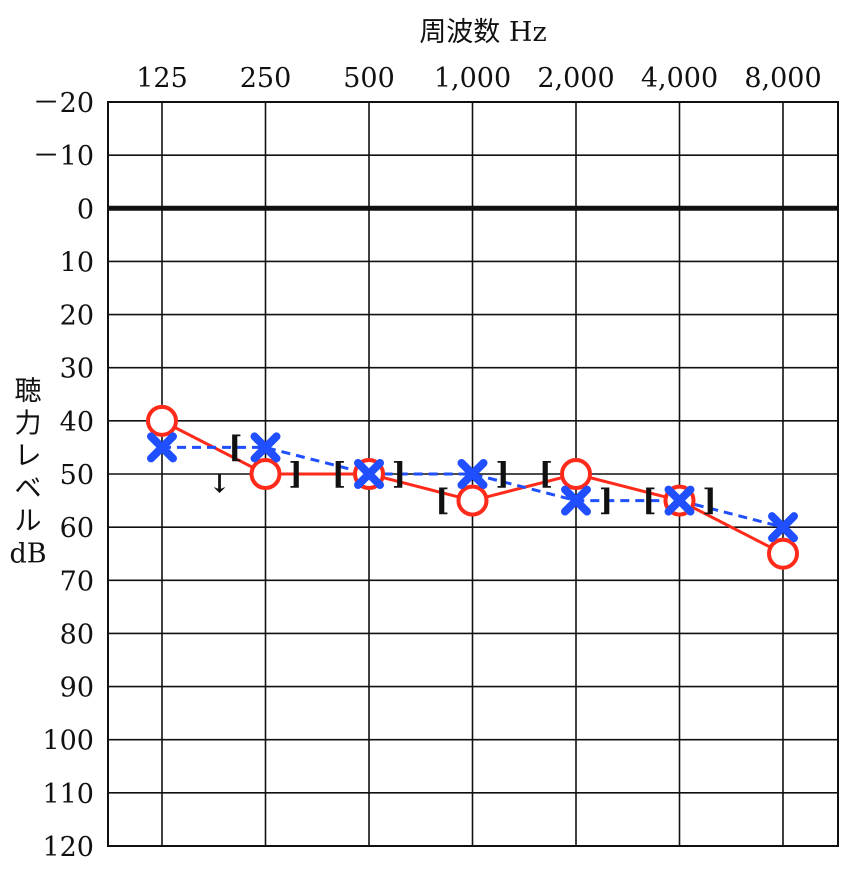 This screenshot has width=866, height=874. I want to click on x-tick-label: 2,000, so click(575, 78).